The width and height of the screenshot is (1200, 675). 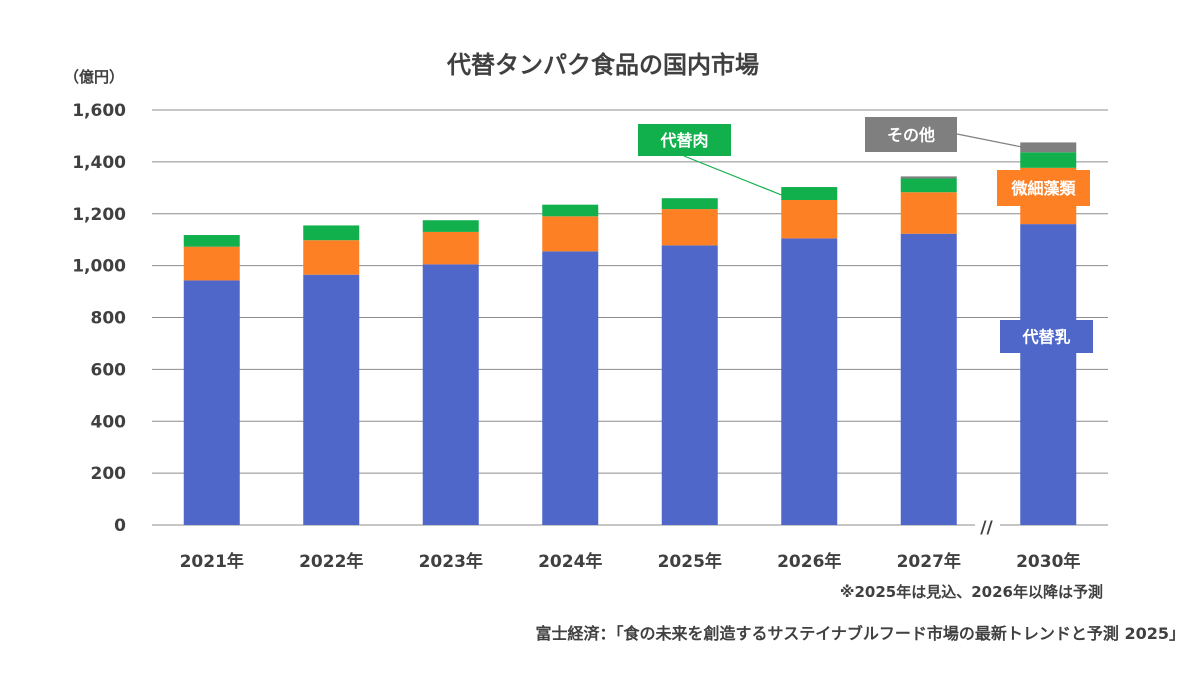 I want to click on y-tick-label: 0, so click(x=120, y=526).